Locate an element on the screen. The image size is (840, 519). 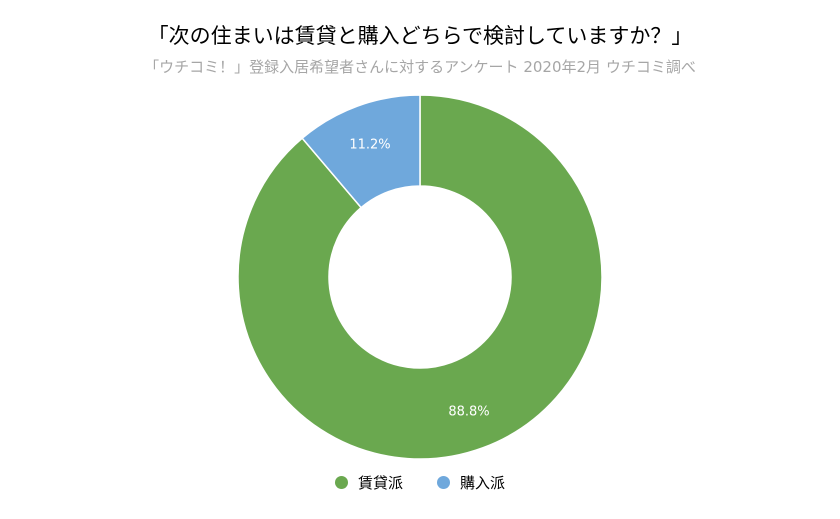
donut-labels: 88.8% 11.2% is located at coordinates (419, 279).